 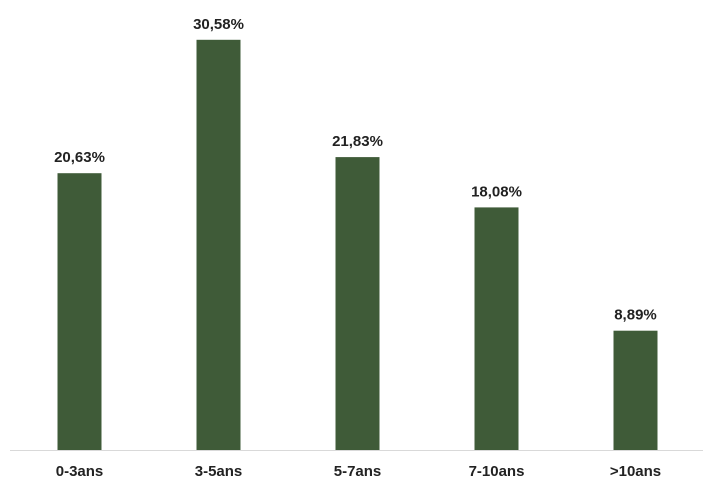 I want to click on x-tick-labels-group: 0-3ans 3-5ans 5-7ans 7-10ans >10ans, so click(x=358, y=471).